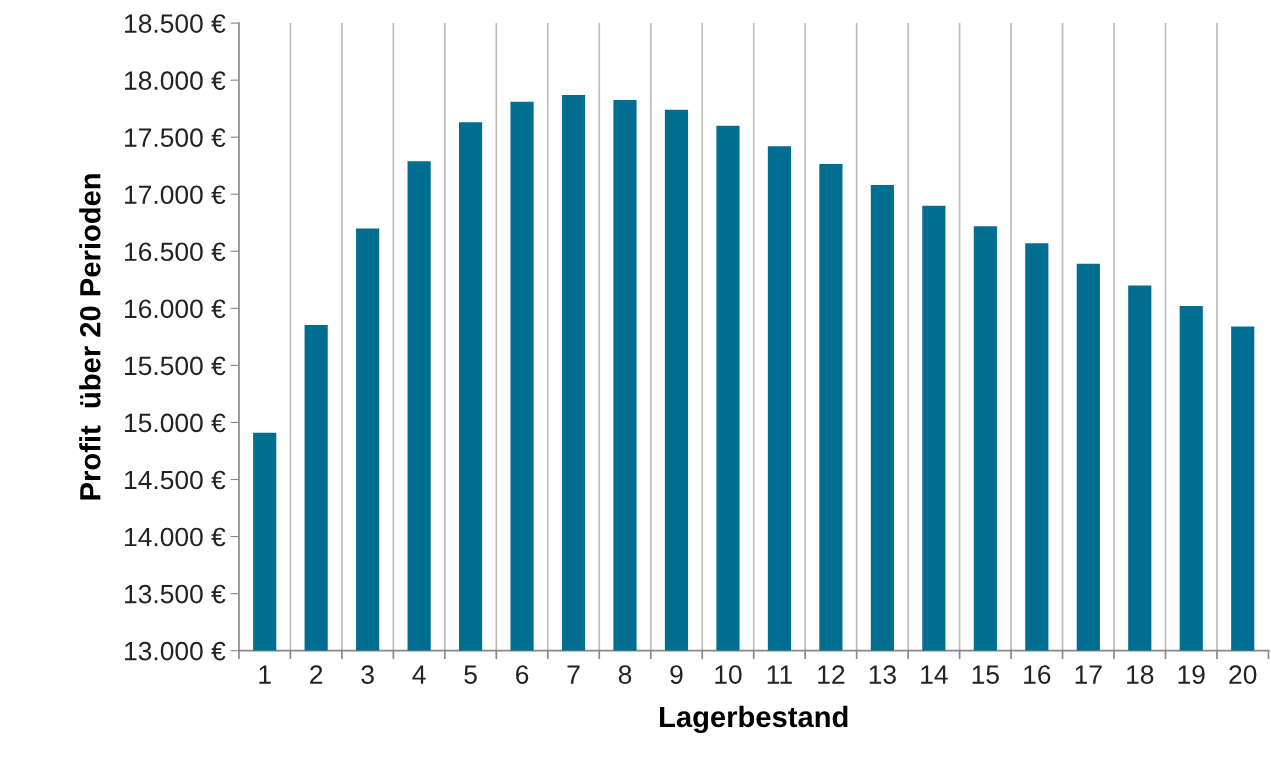 The height and width of the screenshot is (770, 1271). Describe the element at coordinates (175, 480) in the screenshot. I see `y-tick-label: 14.500 €` at that location.